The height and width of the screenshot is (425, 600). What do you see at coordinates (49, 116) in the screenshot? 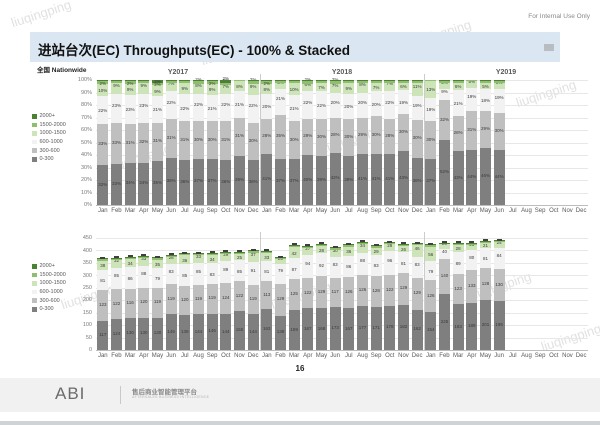
I see `legend-item: 2000+` at bounding box center [49, 116].